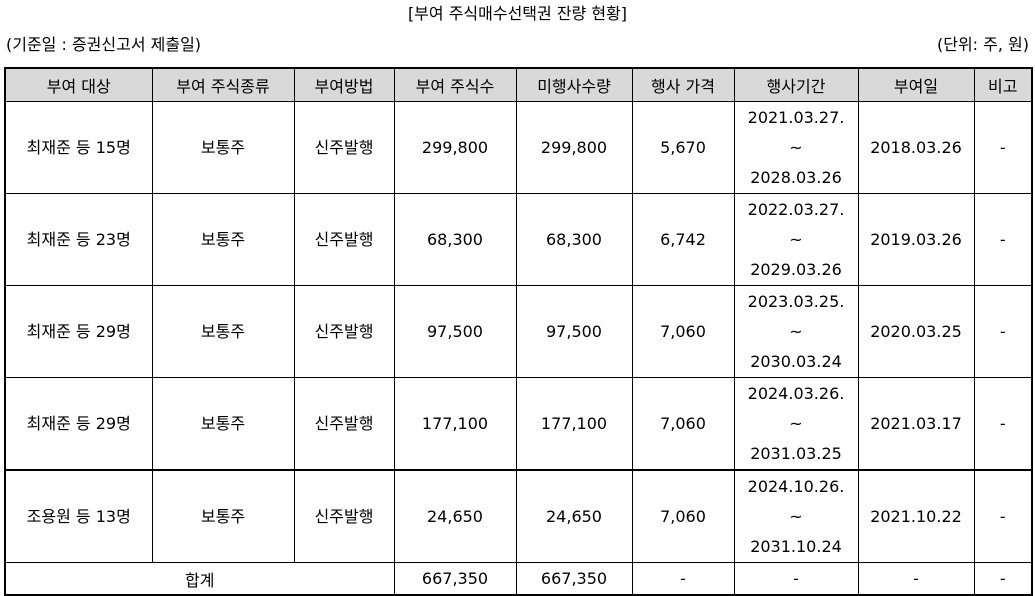 Image resolution: width=1035 pixels, height=596 pixels. What do you see at coordinates (796, 209) in the screenshot?
I see `period-start: 2022.03.27.` at bounding box center [796, 209].